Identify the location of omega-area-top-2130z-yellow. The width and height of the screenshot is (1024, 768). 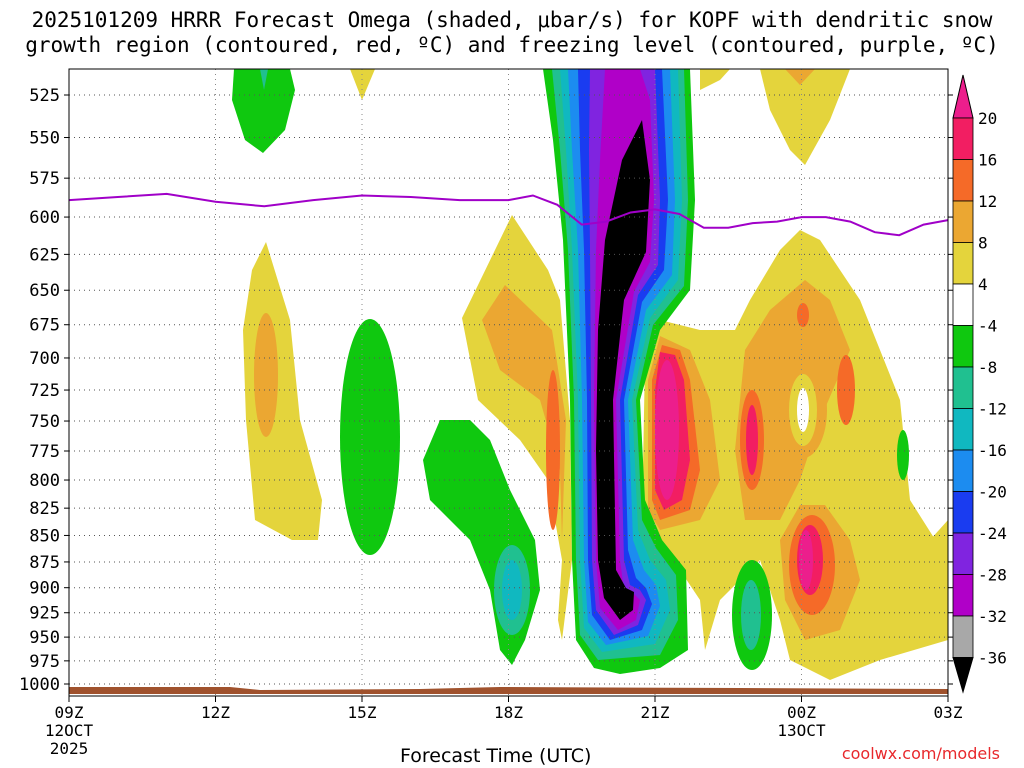
(715, 79).